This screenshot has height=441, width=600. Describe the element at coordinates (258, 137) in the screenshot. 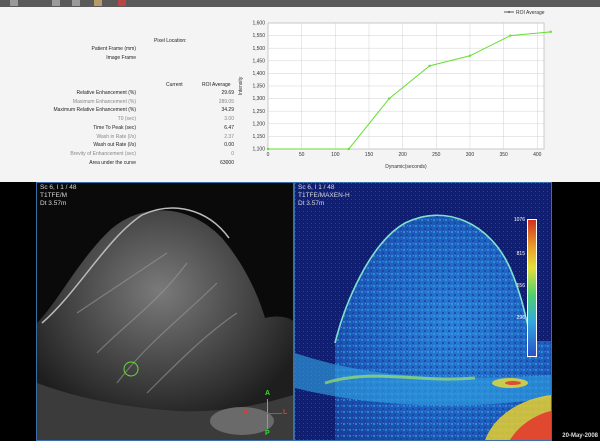

I see `y-tick-label: 1,150` at that location.